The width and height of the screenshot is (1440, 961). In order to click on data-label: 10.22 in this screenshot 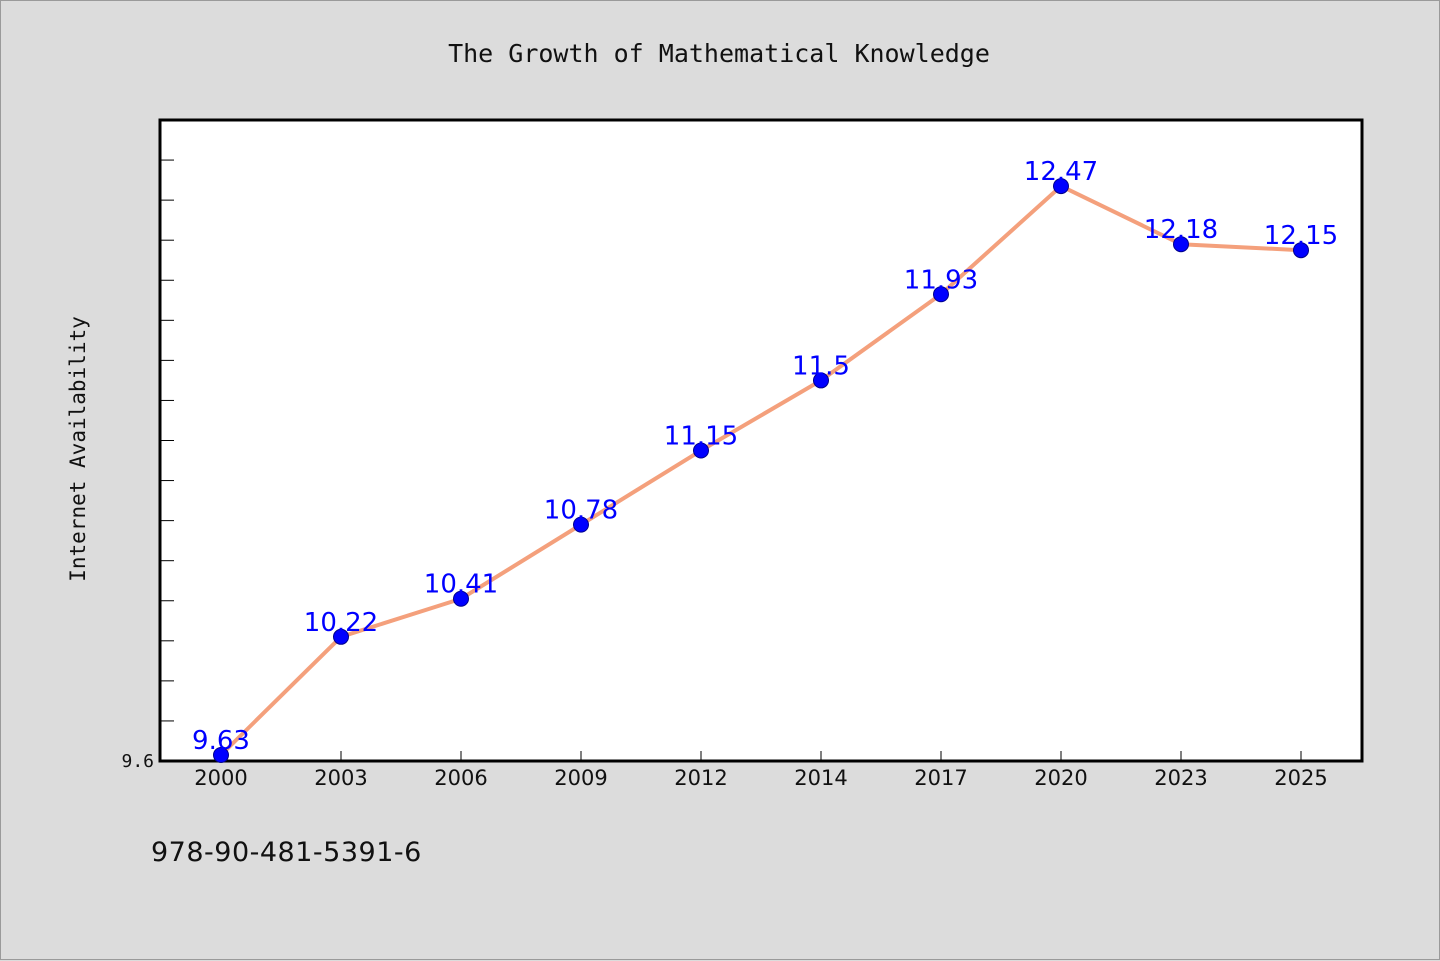, I will do `click(341, 623)`.